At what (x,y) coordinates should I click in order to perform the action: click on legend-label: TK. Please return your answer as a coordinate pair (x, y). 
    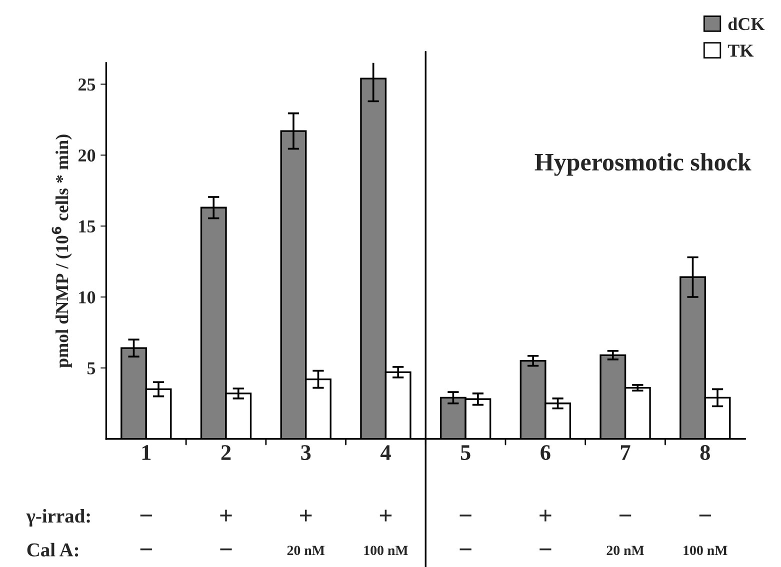
    Looking at the image, I should click on (741, 50).